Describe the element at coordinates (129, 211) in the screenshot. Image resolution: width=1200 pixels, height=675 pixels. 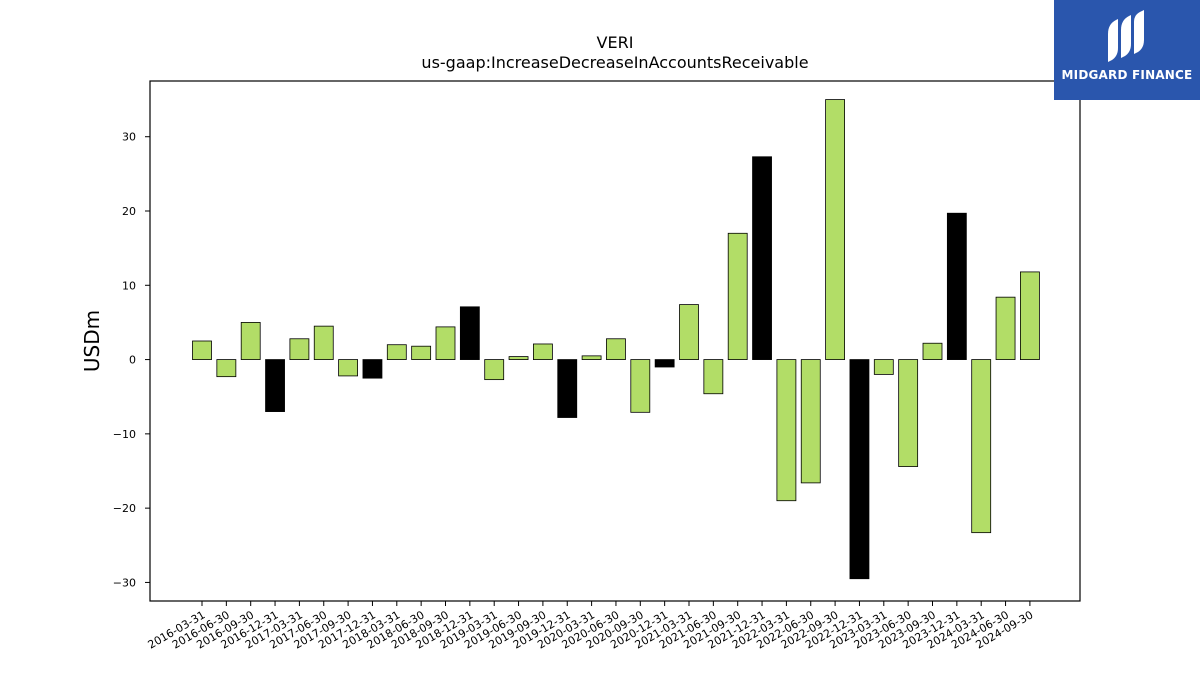
I see `y-tick-label: 20` at that location.